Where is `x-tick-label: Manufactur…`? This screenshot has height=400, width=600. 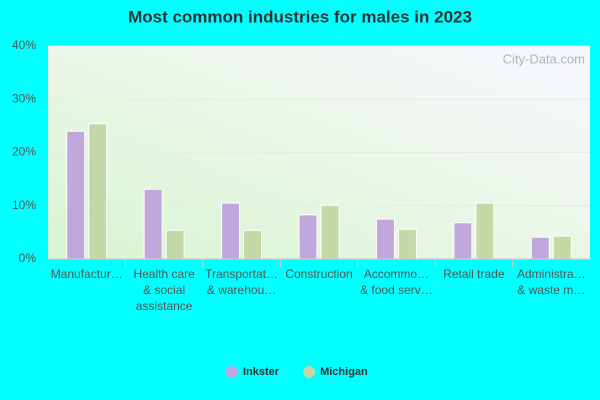
x-tick-label: Manufactur… is located at coordinates (87, 274).